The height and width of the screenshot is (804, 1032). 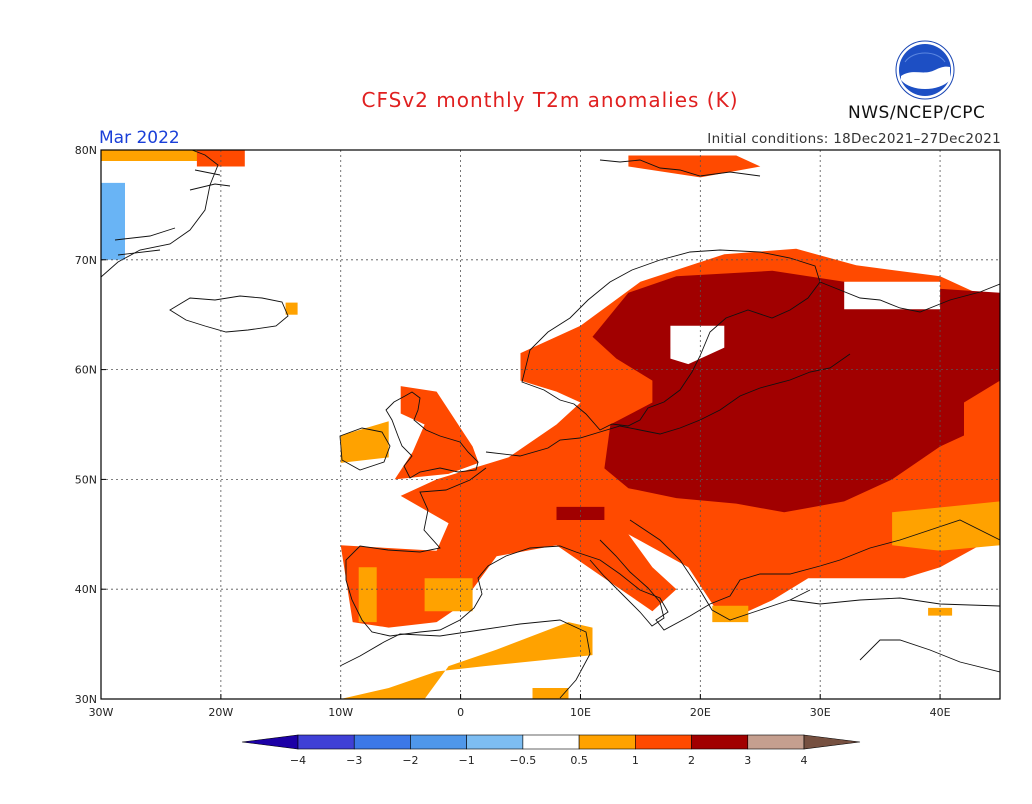 What do you see at coordinates (86, 479) in the screenshot?
I see `latitude-tick-label: 50N` at bounding box center [86, 479].